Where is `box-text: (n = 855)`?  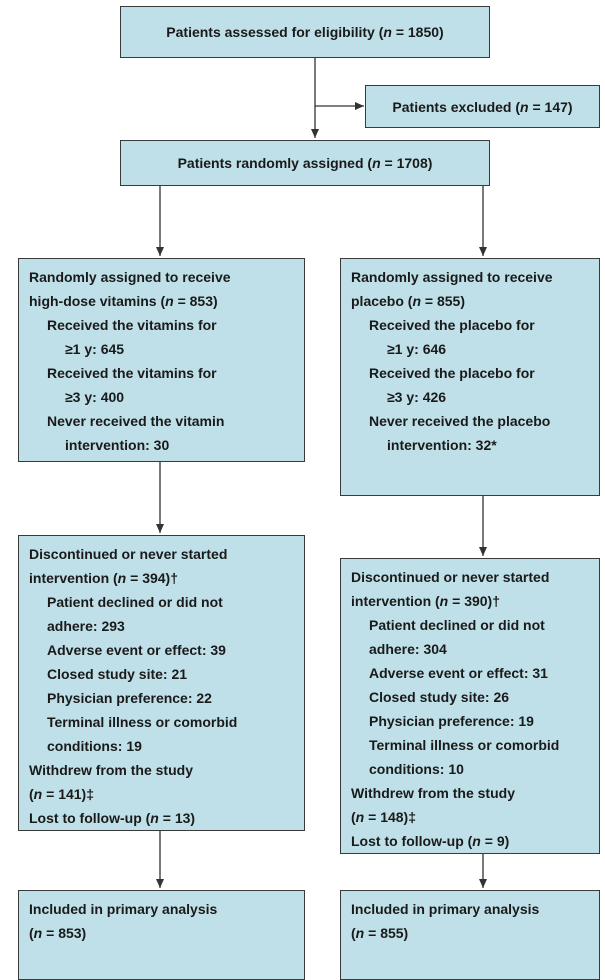 box-text: (n = 855) is located at coordinates (380, 933).